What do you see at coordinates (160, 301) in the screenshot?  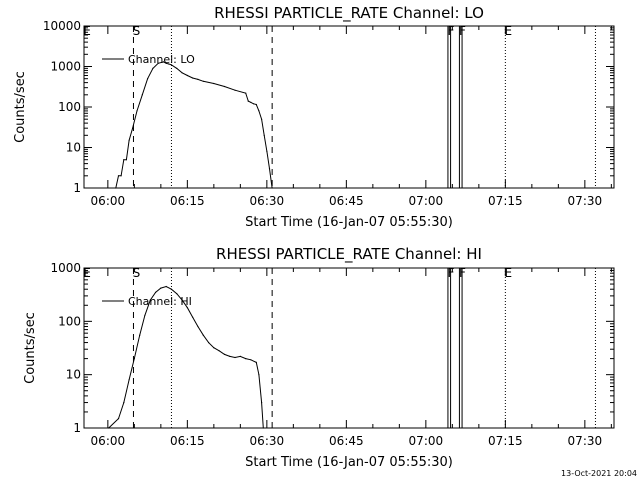 I see `legend-label: Channel: HI` at bounding box center [160, 301].